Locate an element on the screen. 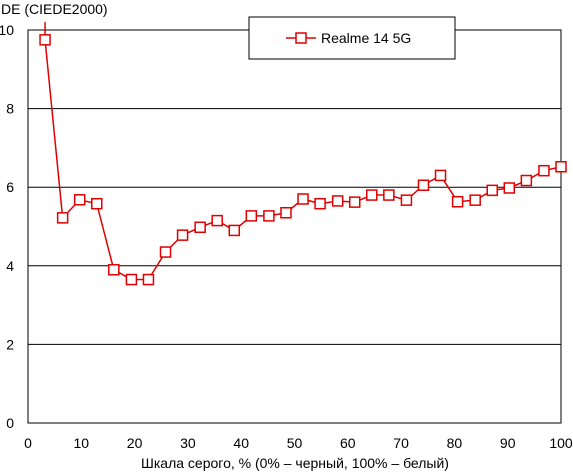 The height and width of the screenshot is (472, 573). legend: Realme 14 5G is located at coordinates (352, 38).